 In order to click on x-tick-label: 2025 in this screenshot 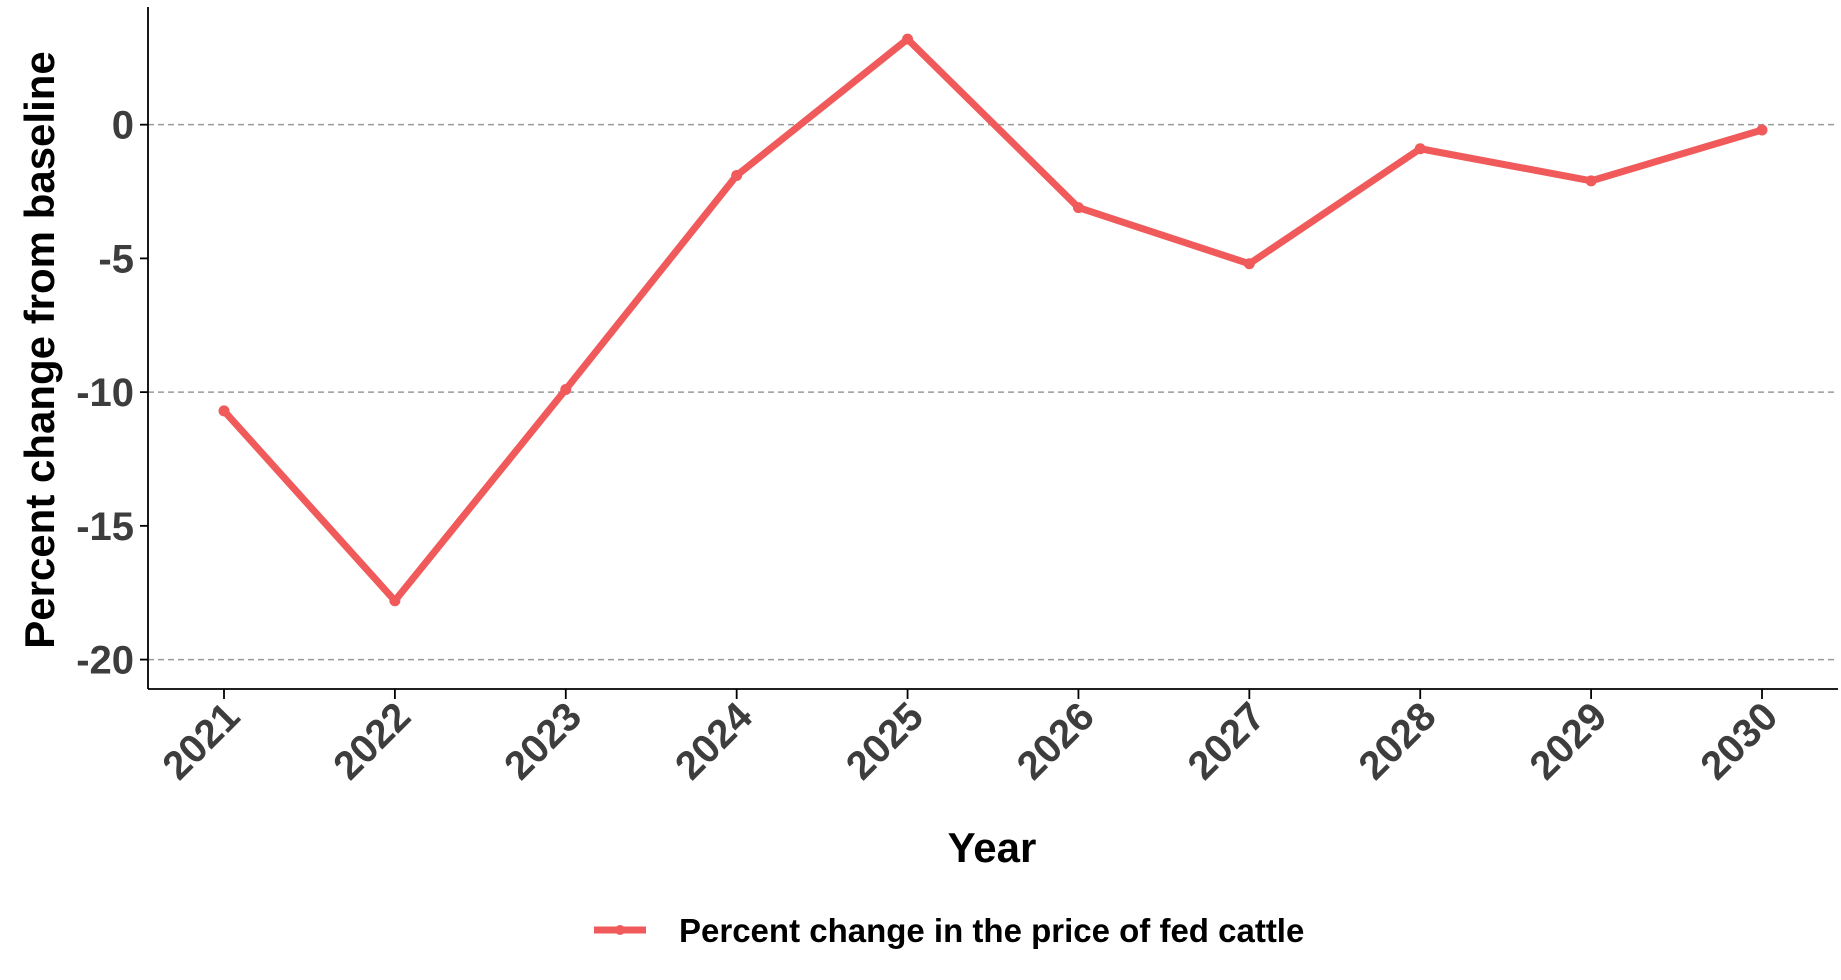, I will do `click(885, 741)`.